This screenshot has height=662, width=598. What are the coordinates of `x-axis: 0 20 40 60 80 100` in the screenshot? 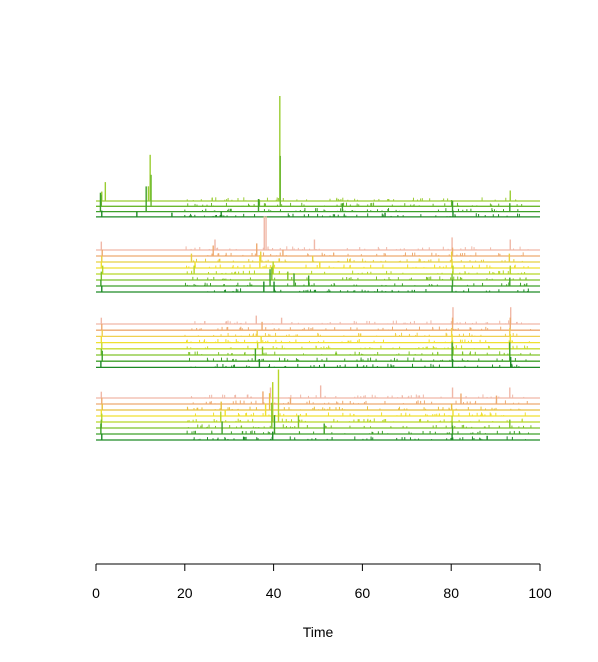 It's located at (322, 582).